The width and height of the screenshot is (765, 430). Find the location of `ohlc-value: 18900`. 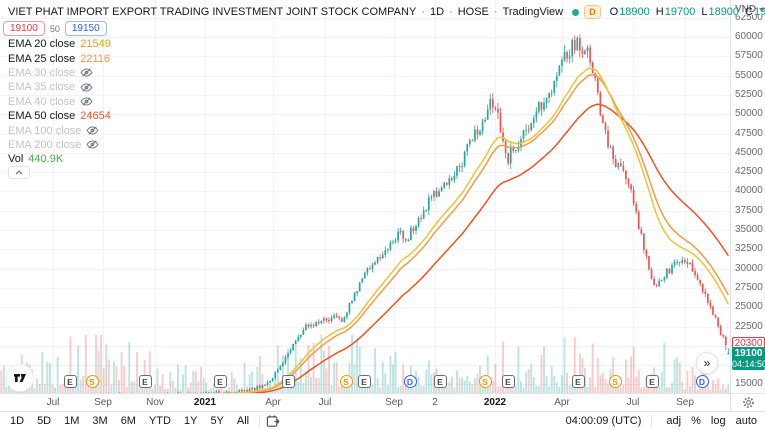

ohlc-value: 18900 is located at coordinates (724, 12).